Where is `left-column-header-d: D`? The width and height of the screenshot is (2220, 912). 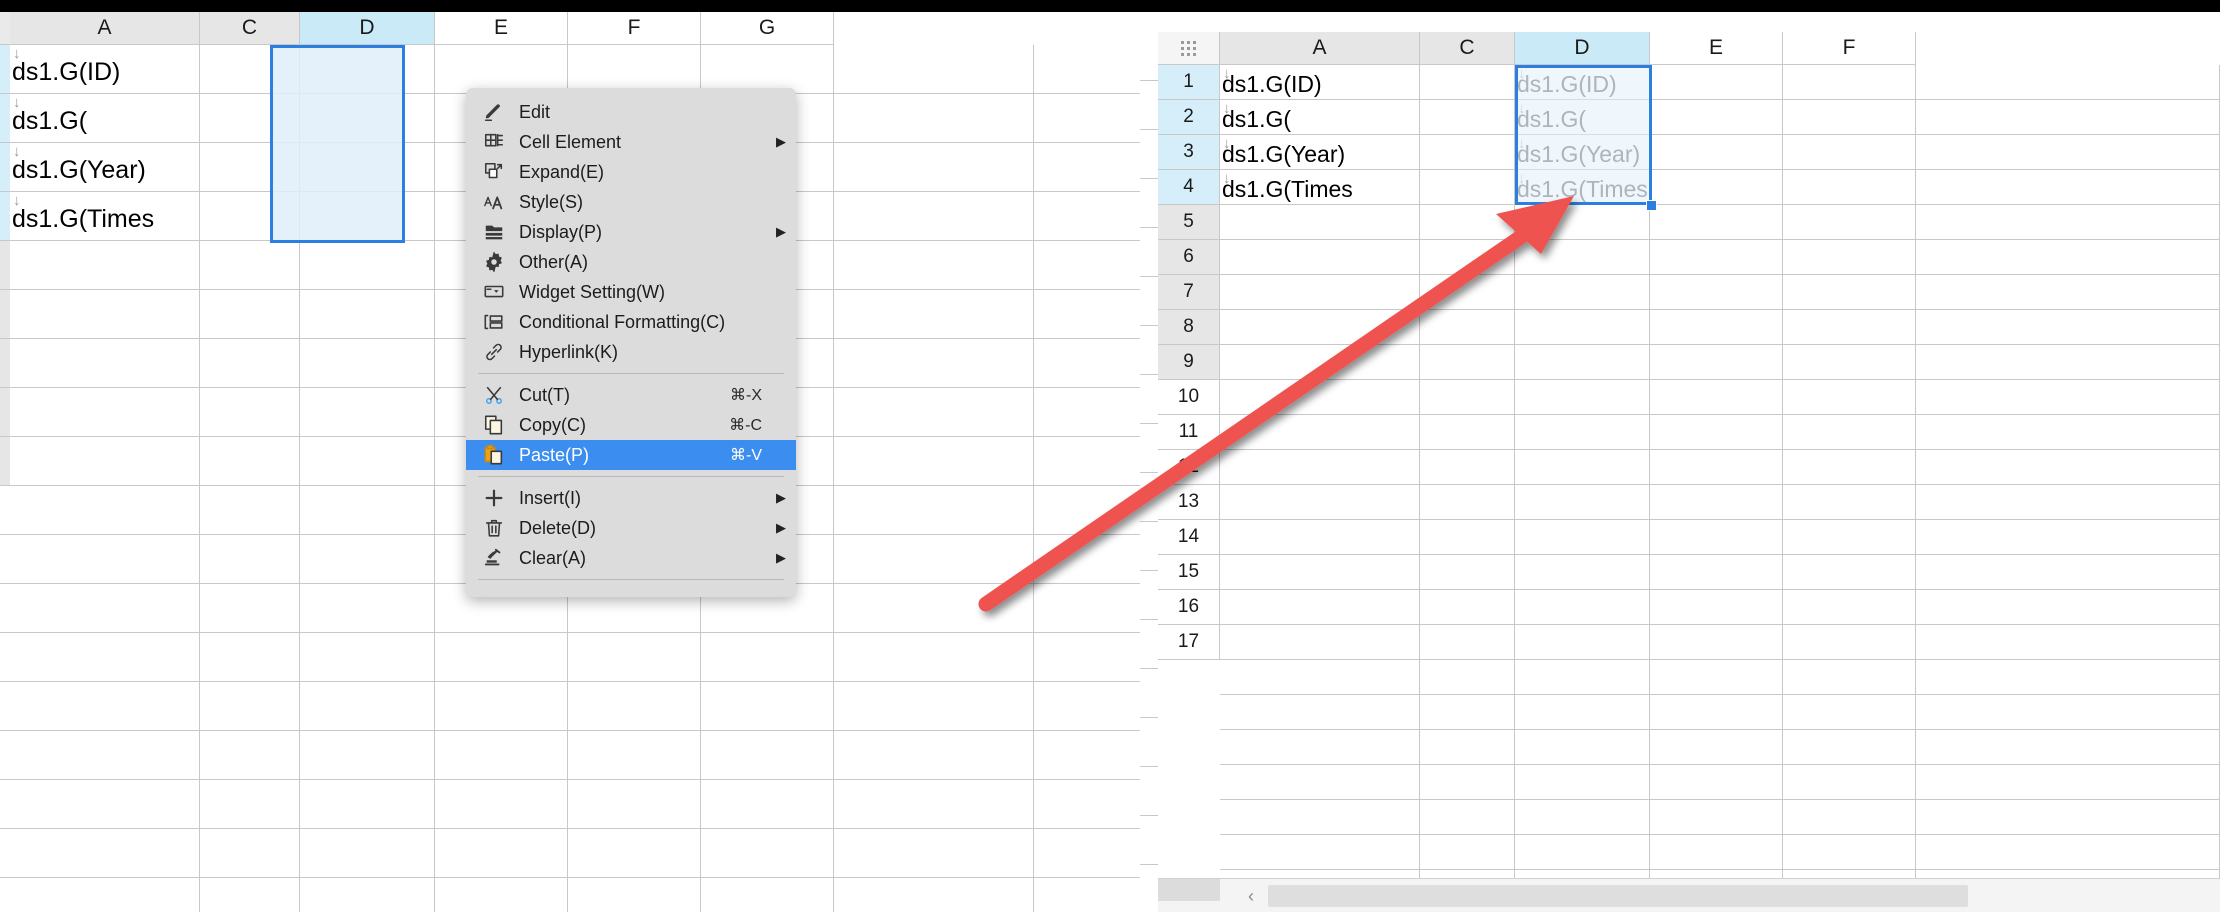 left-column-header-d: D is located at coordinates (367, 28).